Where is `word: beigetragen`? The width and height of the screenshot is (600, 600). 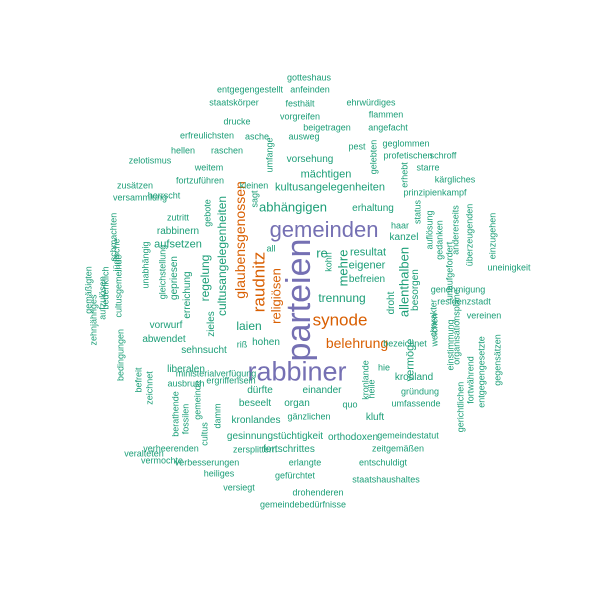
word: beigetragen is located at coordinates (327, 127).